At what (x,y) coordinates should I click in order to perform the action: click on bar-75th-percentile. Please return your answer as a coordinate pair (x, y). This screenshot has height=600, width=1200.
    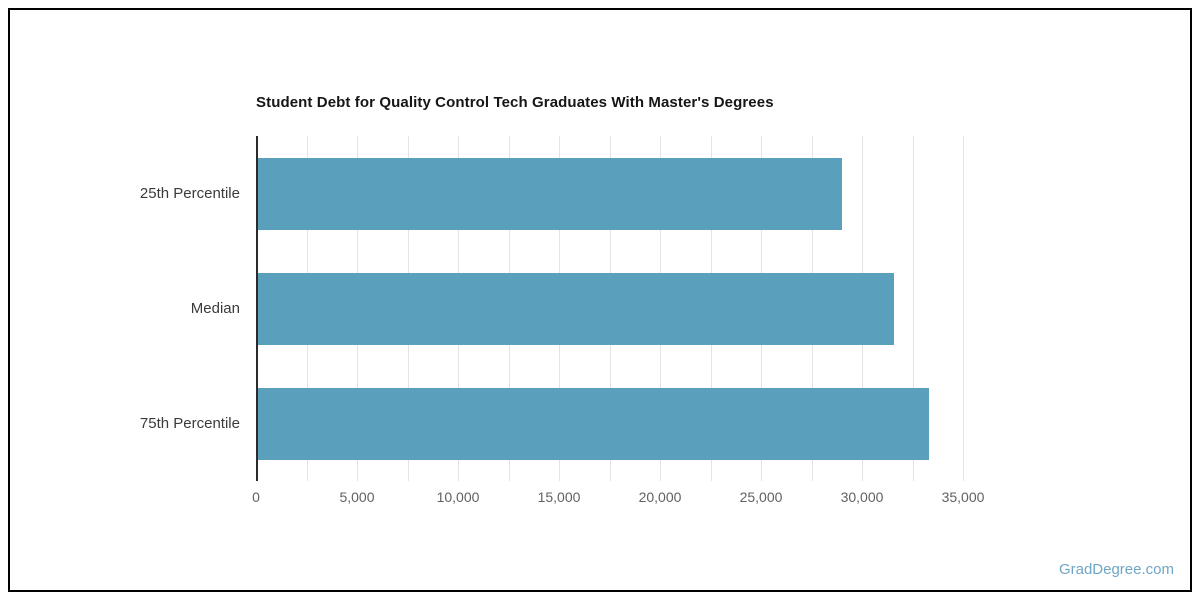
    Looking at the image, I should click on (593, 424).